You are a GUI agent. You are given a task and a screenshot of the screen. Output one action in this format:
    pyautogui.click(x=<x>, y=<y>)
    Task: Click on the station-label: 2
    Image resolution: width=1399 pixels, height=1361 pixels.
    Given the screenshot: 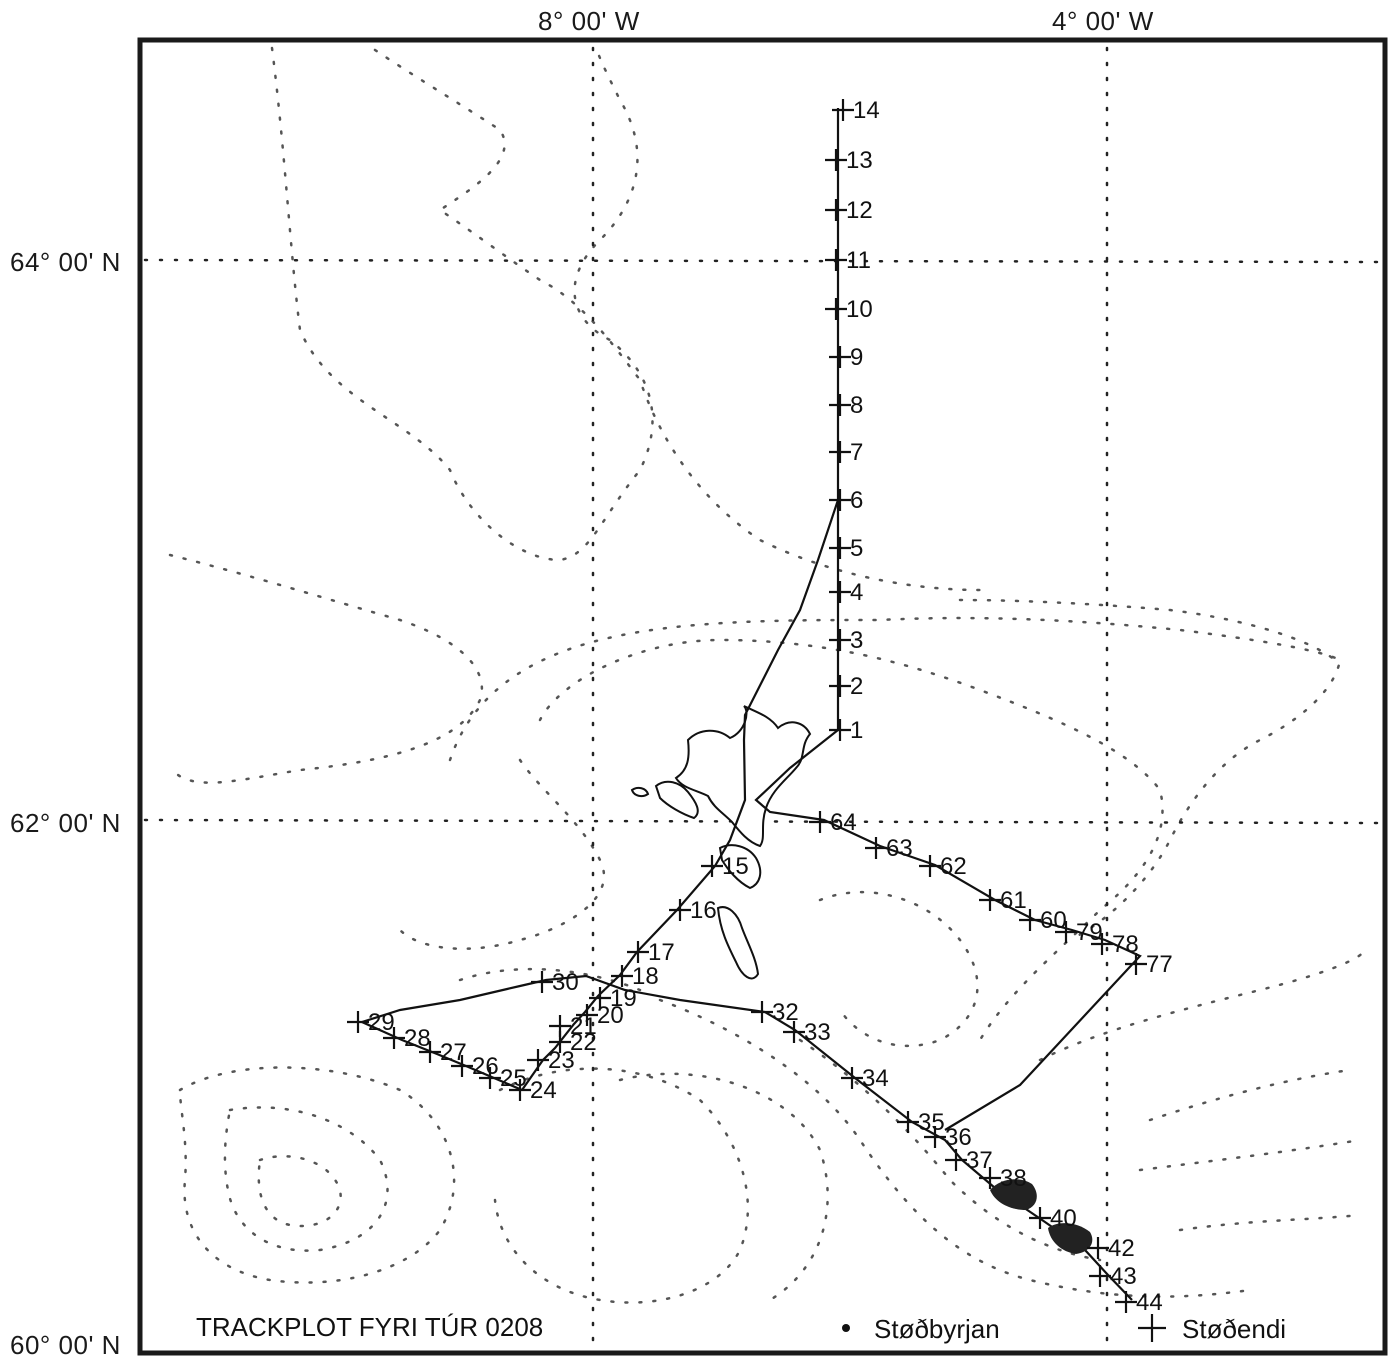 What is the action you would take?
    pyautogui.click(x=856, y=686)
    